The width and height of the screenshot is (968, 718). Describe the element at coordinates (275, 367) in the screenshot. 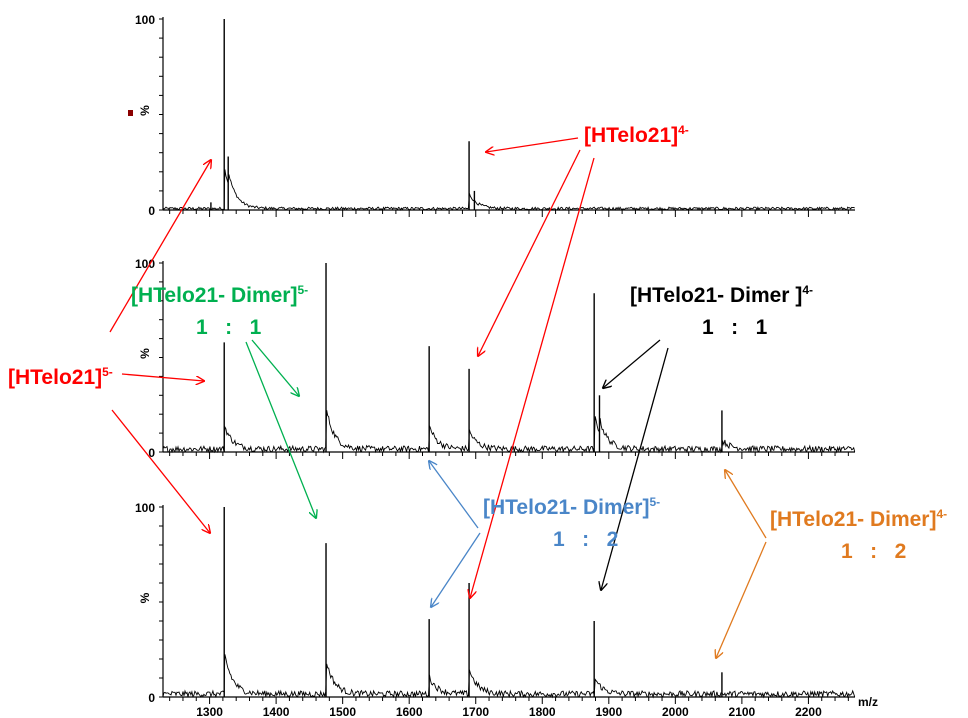

I see `arrow-dimer5-green-middle` at that location.